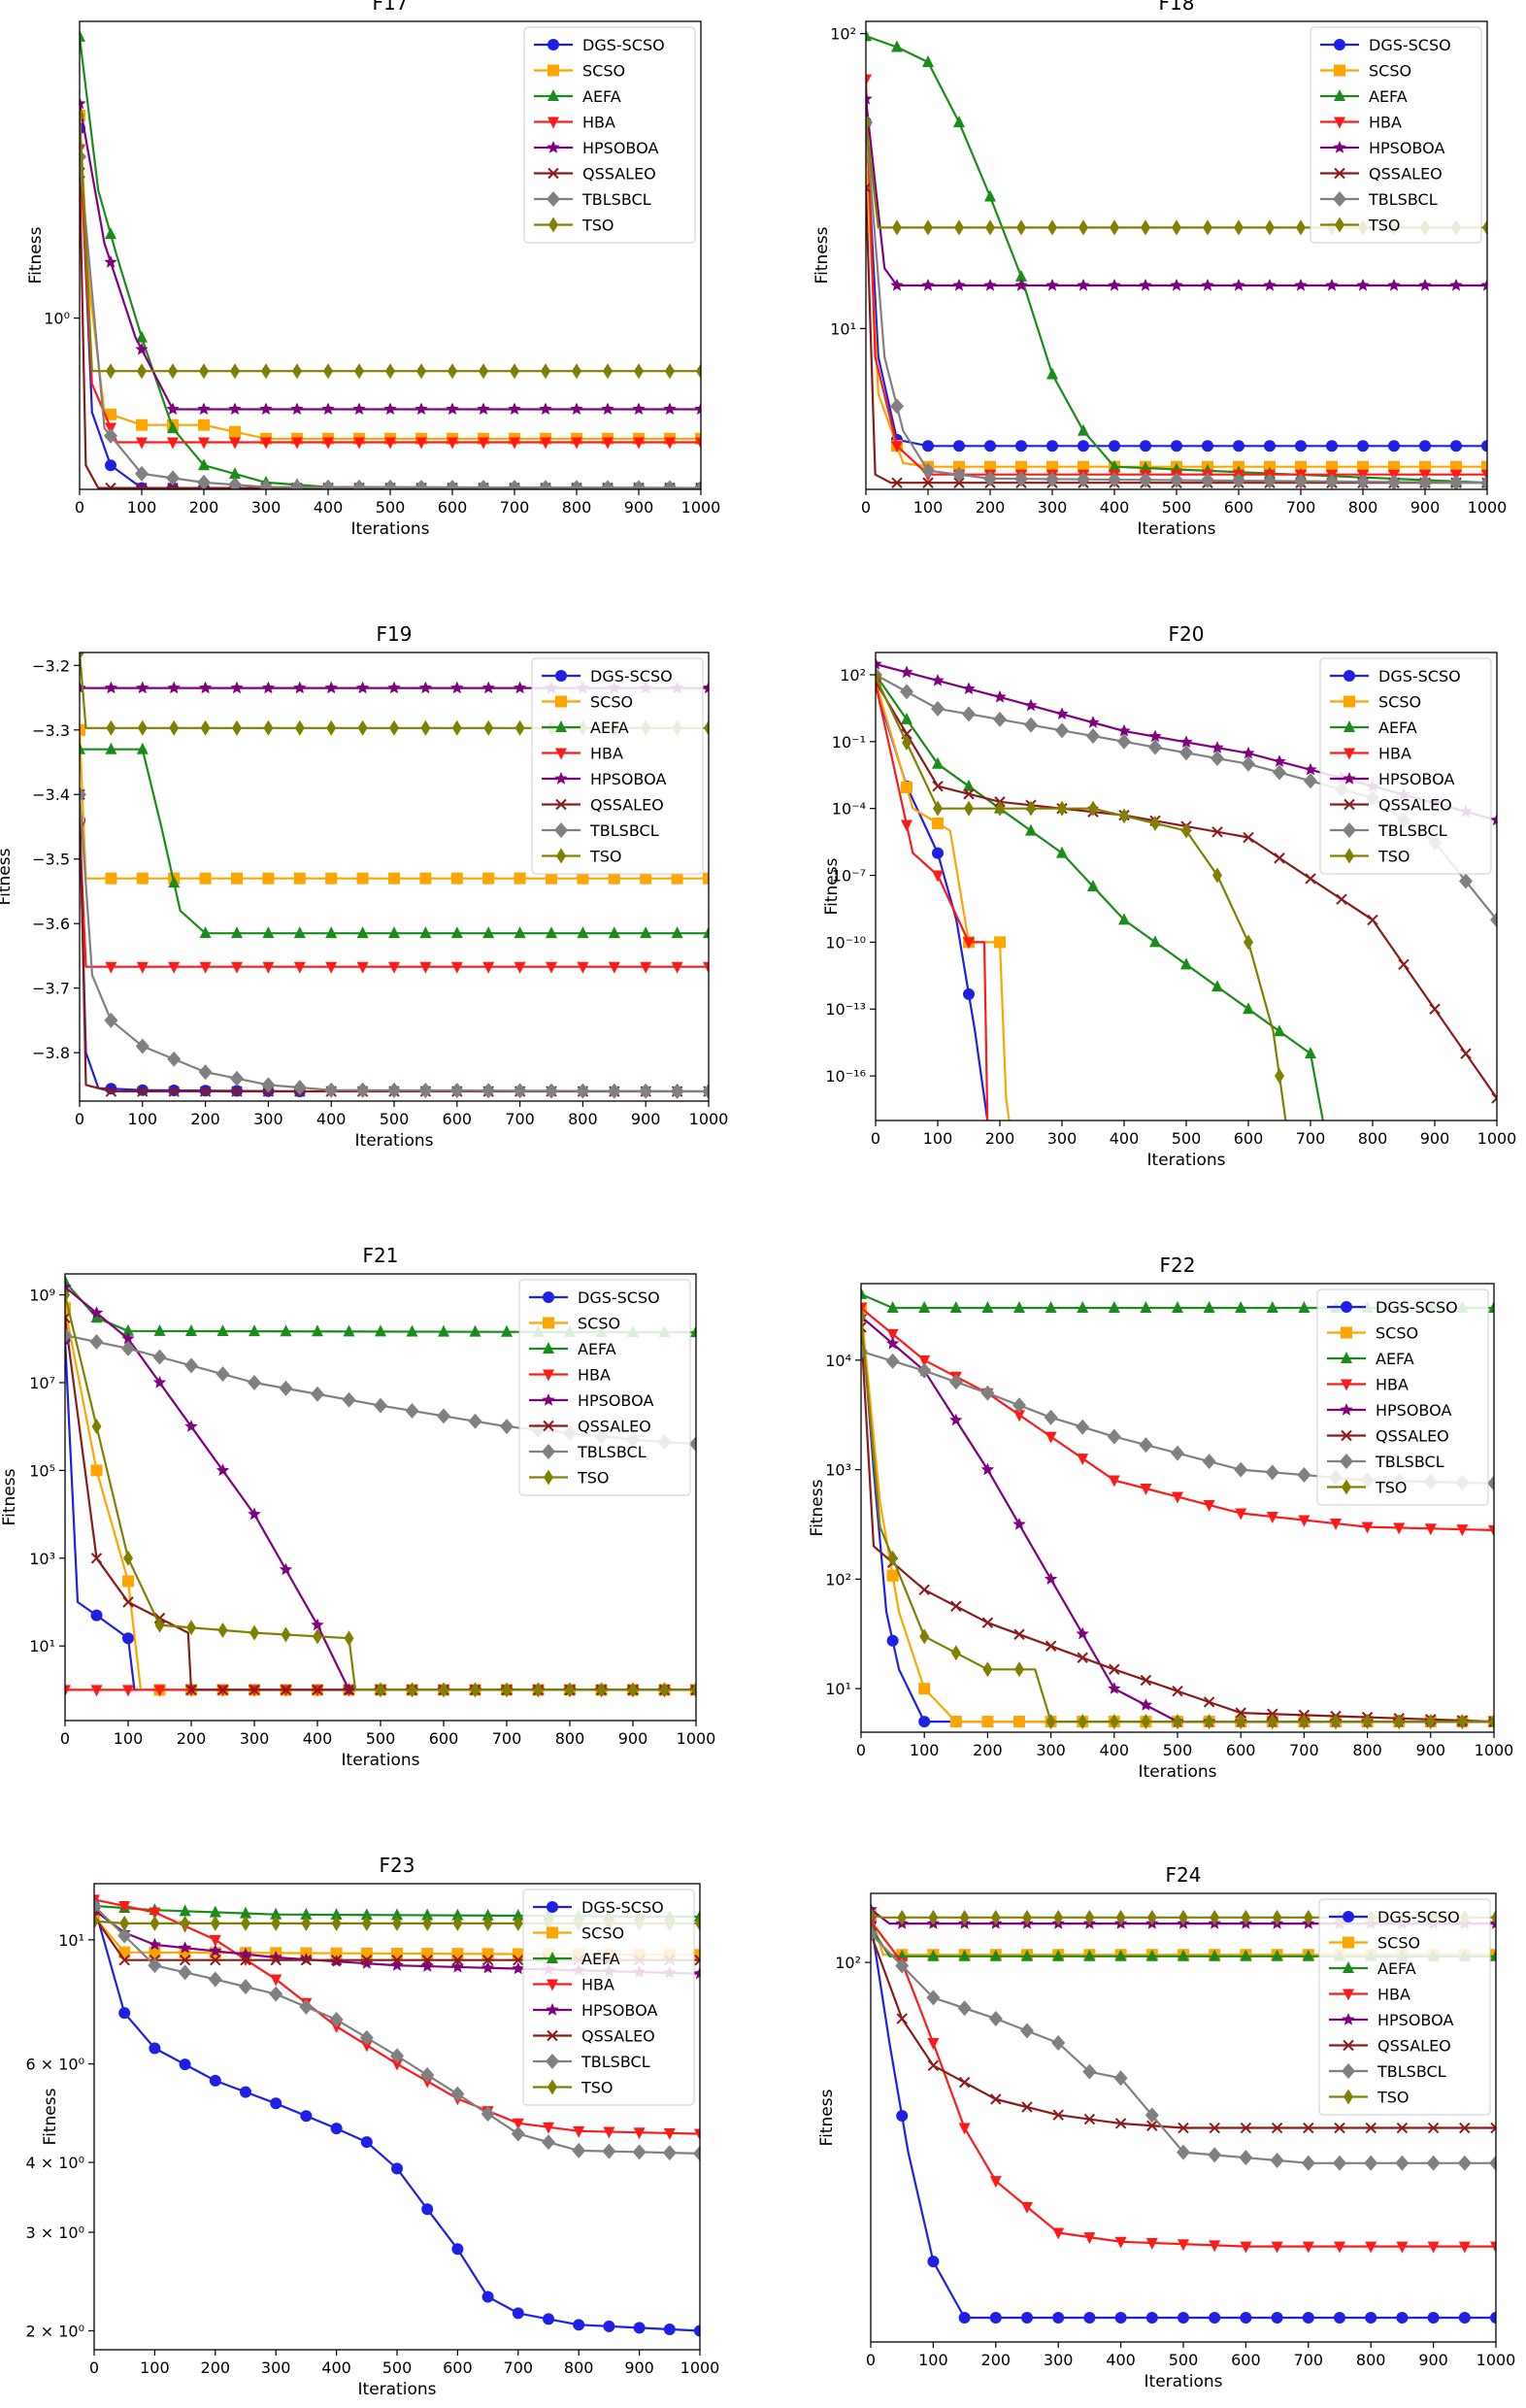 Image resolution: width=1526 pixels, height=2408 pixels. I want to click on legend-marker-hba, so click(561, 754).